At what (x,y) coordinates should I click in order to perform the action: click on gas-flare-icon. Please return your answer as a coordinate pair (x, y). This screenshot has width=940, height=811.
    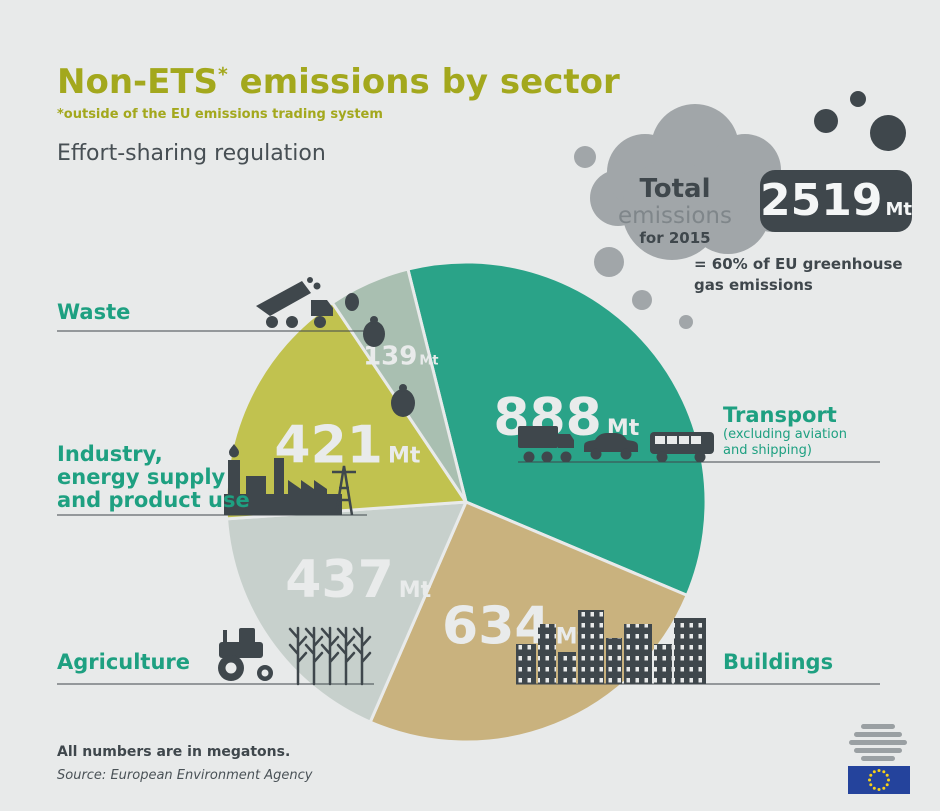
    Looking at the image, I should click on (234, 451).